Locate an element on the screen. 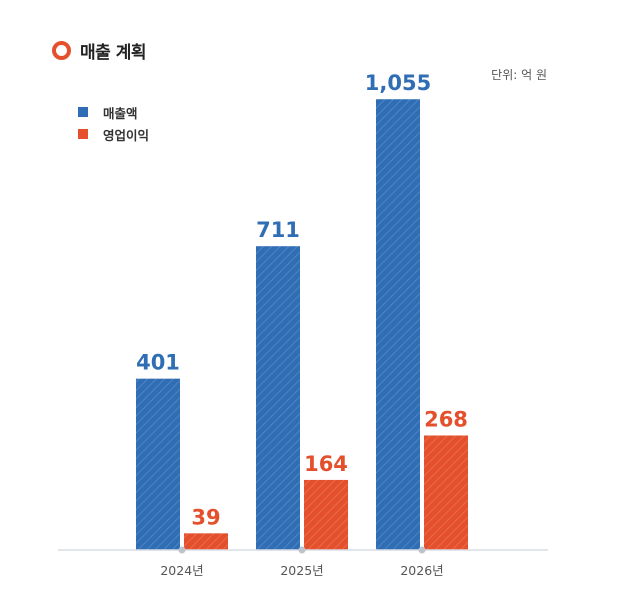  unit-label: 단위: 억 원 is located at coordinates (519, 75).